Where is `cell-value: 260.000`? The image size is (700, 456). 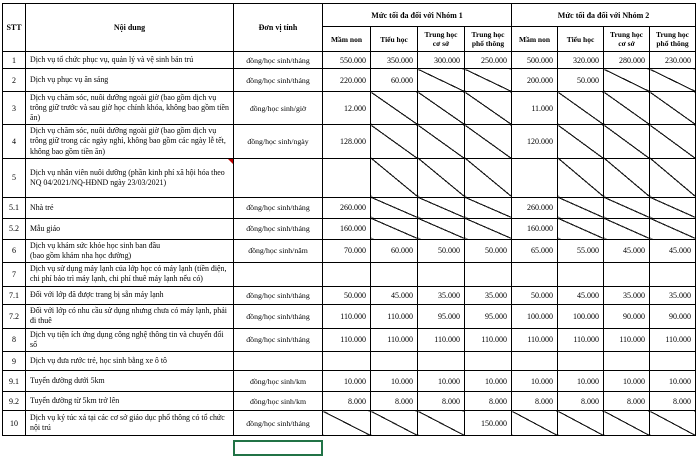
cell-value: 260.000 is located at coordinates (535, 207).